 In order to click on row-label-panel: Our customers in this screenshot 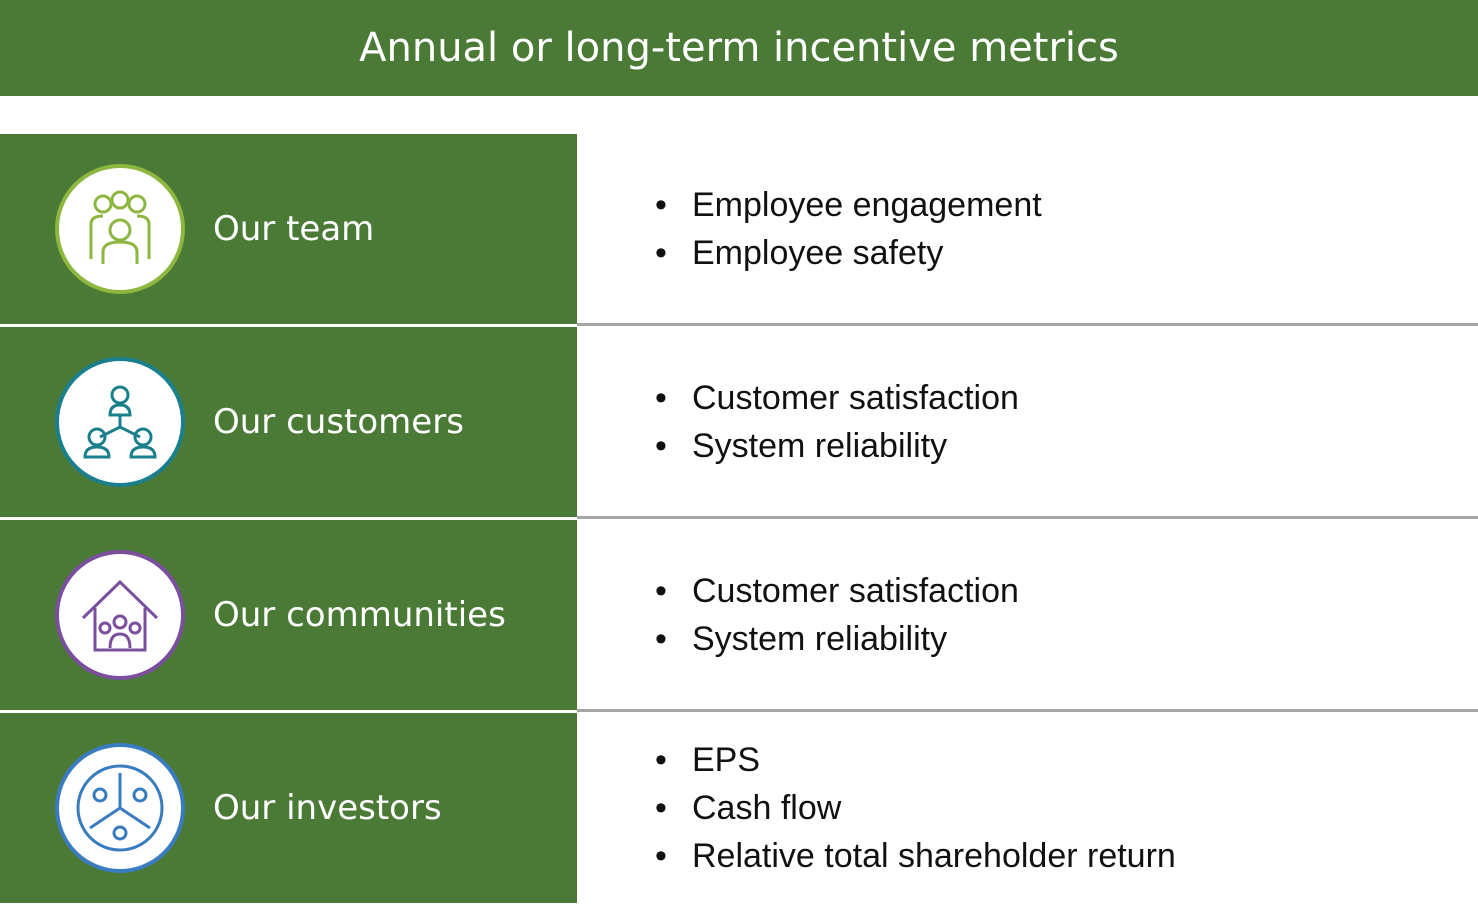, I will do `click(288, 422)`.